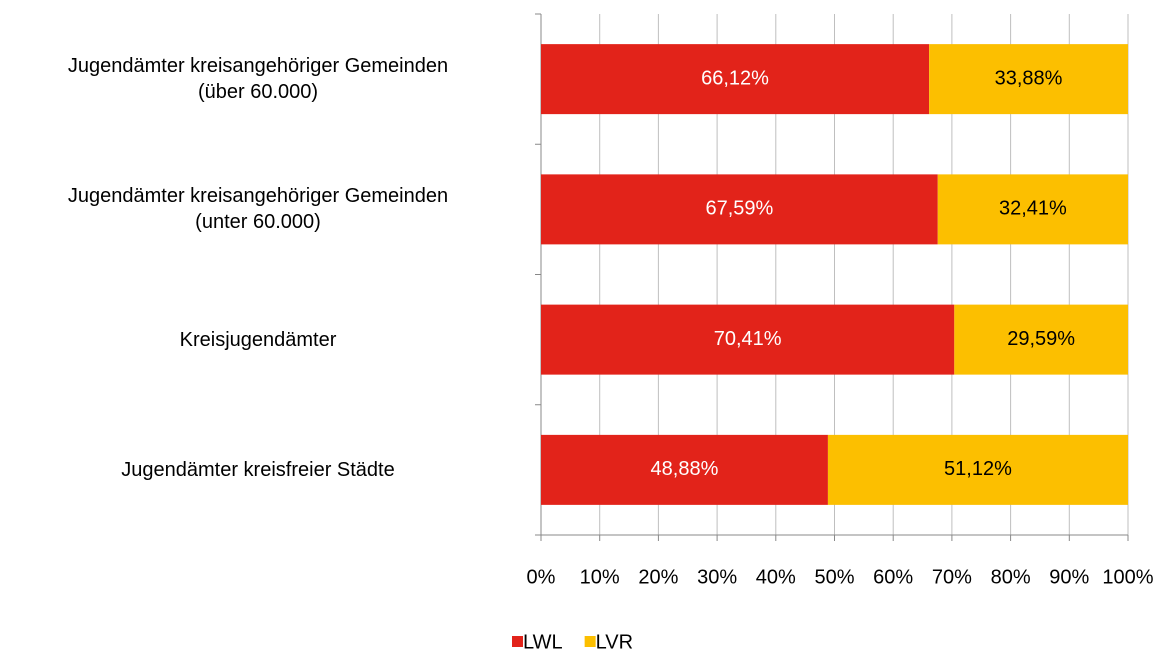 This screenshot has height=653, width=1169. What do you see at coordinates (1011, 577) in the screenshot?
I see `x-tick-label: 80%` at bounding box center [1011, 577].